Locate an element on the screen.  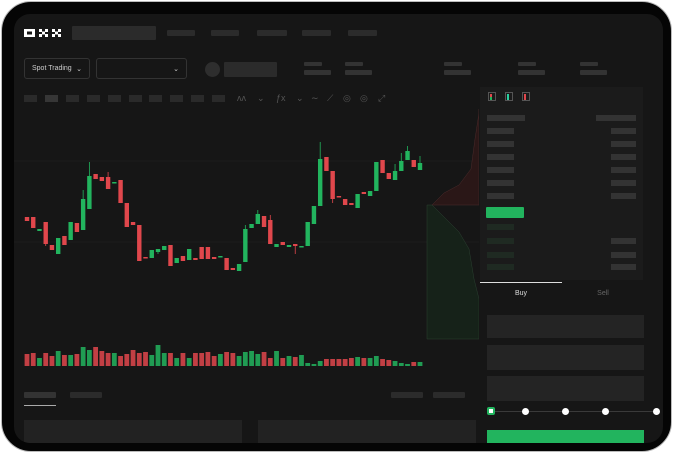
tab-indicator is located at coordinates (40, 405).